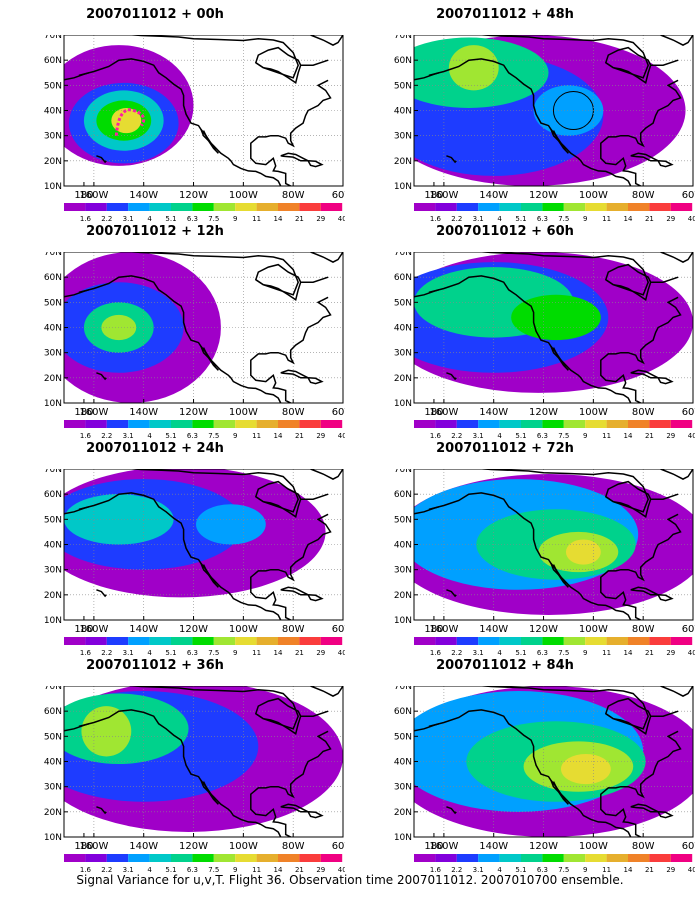 The image size is (700, 900). I want to click on panel-title: 2007011012 + 60h, so click(505, 231).